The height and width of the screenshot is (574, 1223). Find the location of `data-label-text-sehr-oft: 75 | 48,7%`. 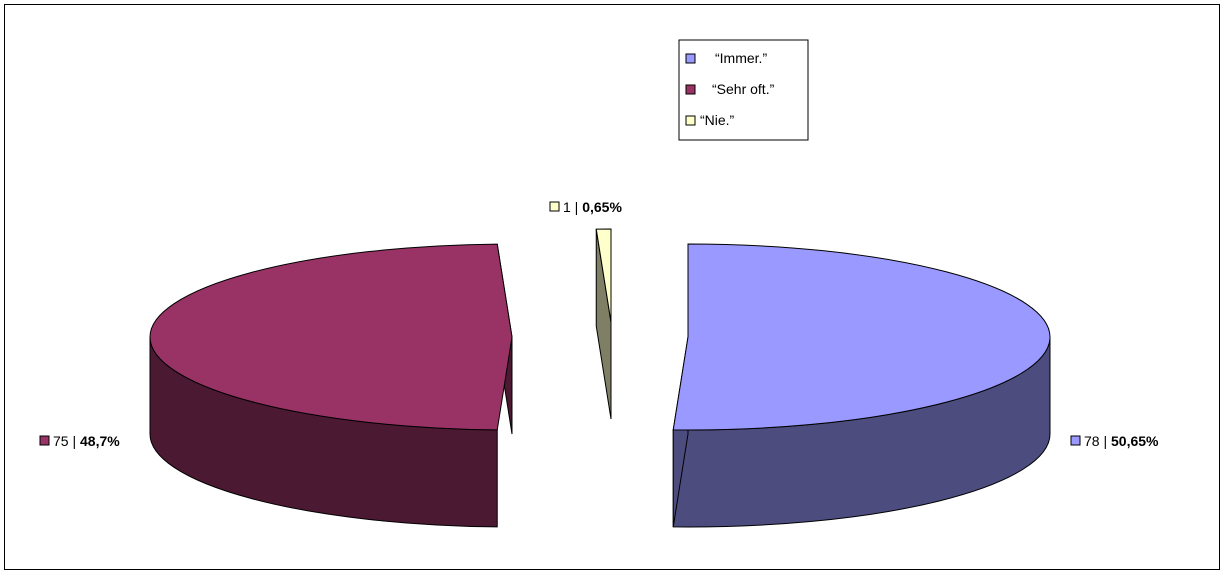

data-label-text-sehr-oft: 75 | 48,7% is located at coordinates (86, 441).